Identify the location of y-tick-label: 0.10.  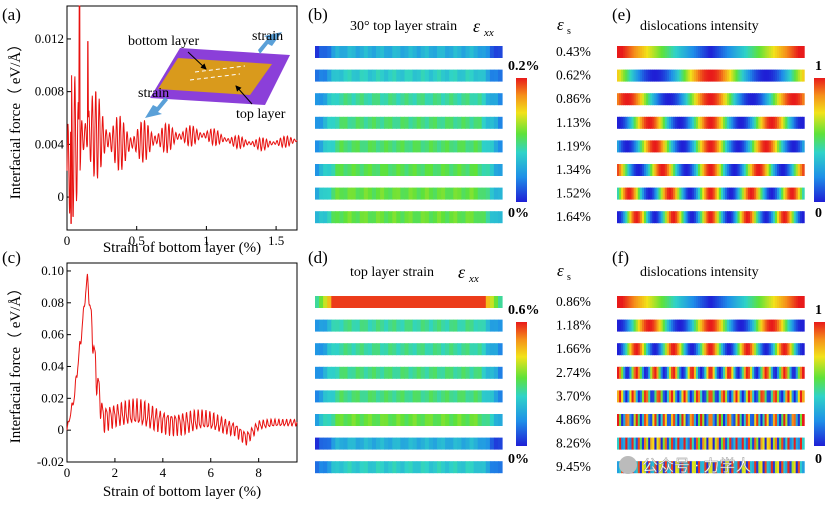
(52, 270).